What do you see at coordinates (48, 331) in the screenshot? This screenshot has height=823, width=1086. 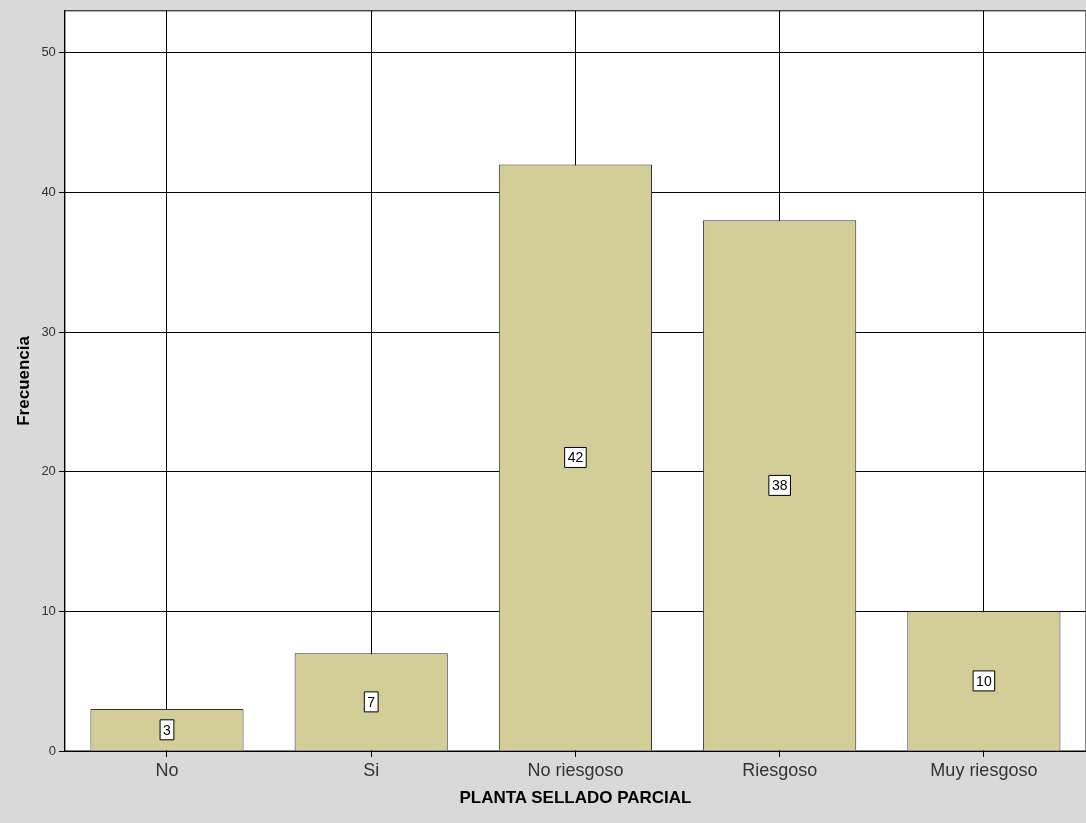 I see `y-tick-label: 30` at bounding box center [48, 331].